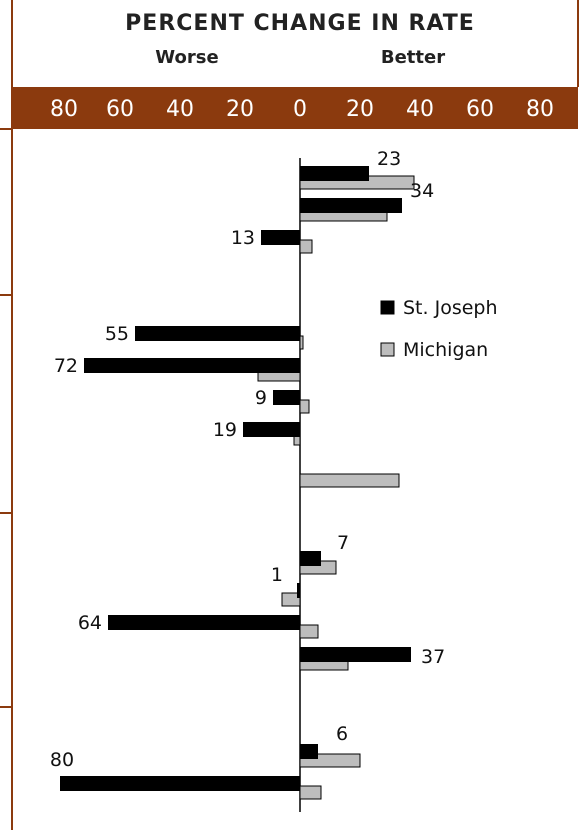  What do you see at coordinates (64, 109) in the screenshot?
I see `tick-label-0: 80` at bounding box center [64, 109].